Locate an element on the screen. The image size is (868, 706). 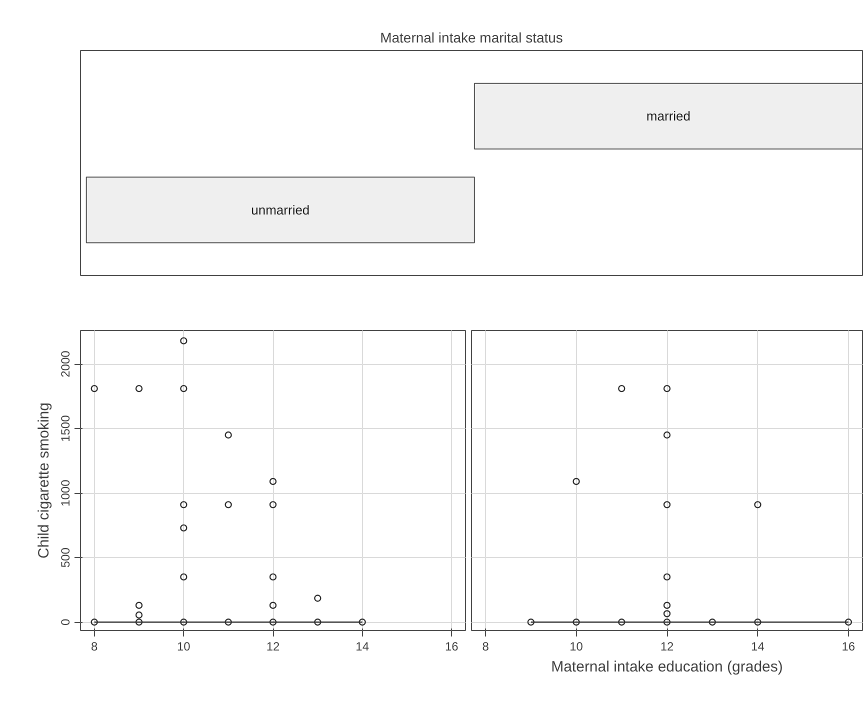
x-axis-title: Maternal intake education (grades) is located at coordinates (667, 667).